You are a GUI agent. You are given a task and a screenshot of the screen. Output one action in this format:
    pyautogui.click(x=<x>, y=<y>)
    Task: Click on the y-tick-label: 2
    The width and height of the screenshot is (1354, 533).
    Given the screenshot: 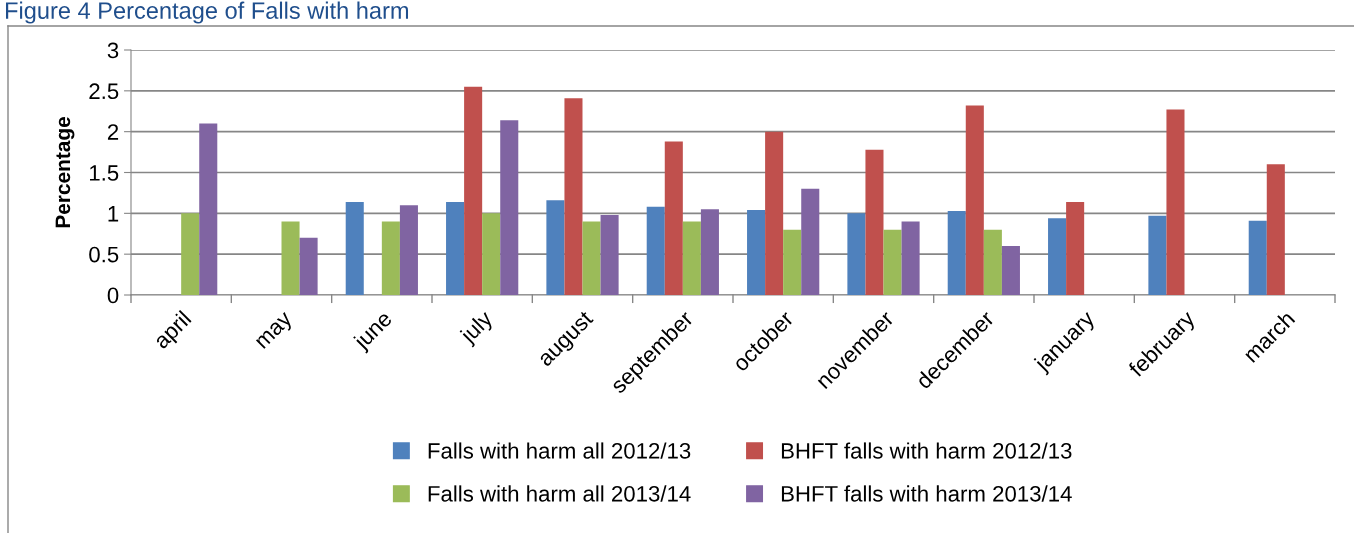 What is the action you would take?
    pyautogui.click(x=113, y=132)
    